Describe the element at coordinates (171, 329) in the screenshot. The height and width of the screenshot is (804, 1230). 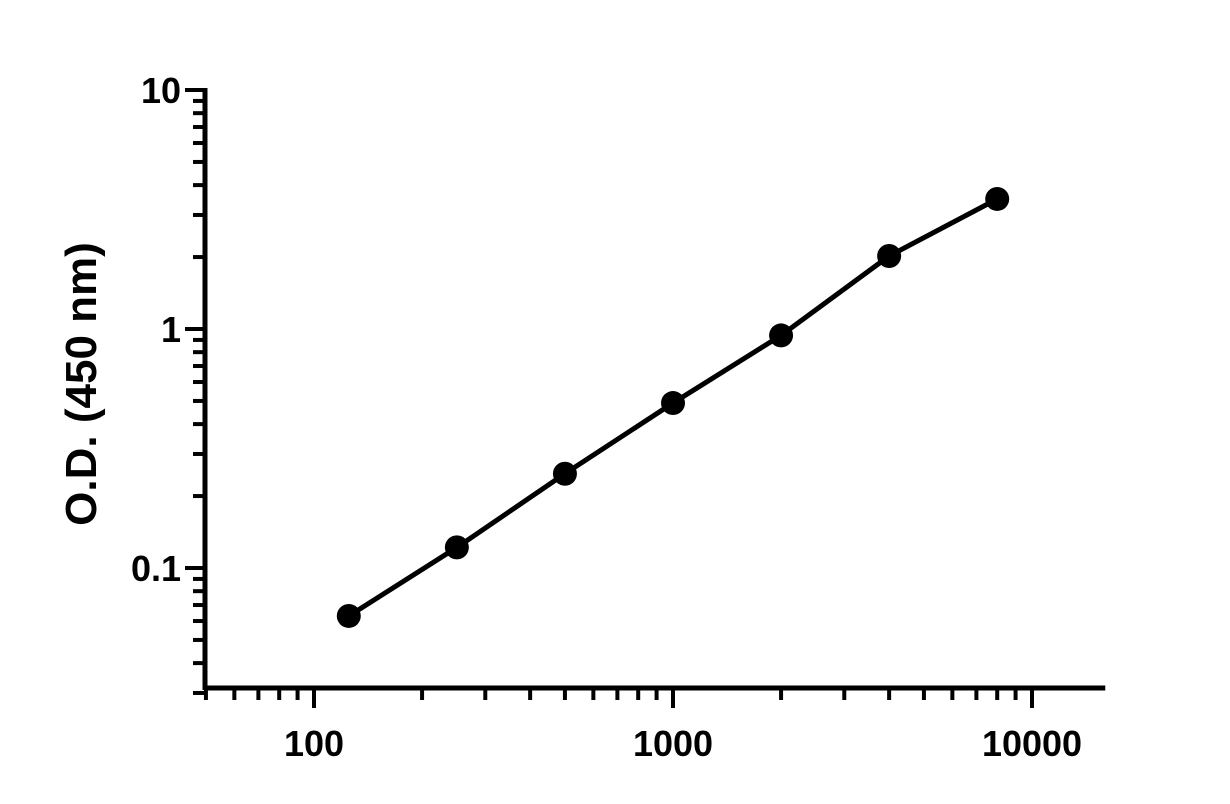
I see `y-tick-label: 1` at that location.